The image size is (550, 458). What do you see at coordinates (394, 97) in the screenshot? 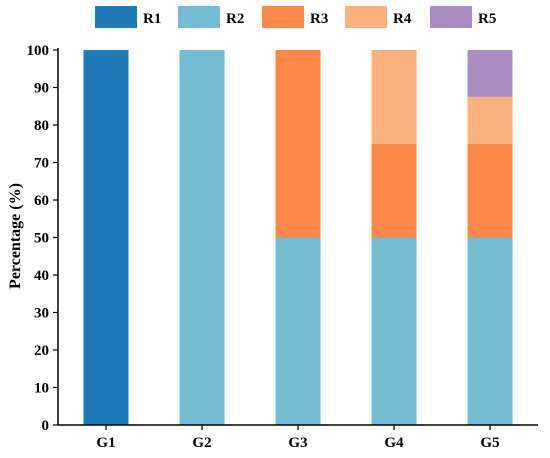
I see `bar-g4-r4` at bounding box center [394, 97].